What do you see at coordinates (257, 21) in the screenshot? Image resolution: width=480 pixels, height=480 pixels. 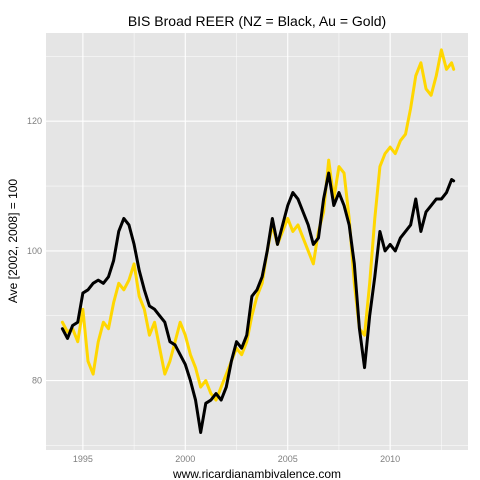 I see `chart-title: BIS Broad REER (NZ = Black, Au = Gold)` at bounding box center [257, 21].